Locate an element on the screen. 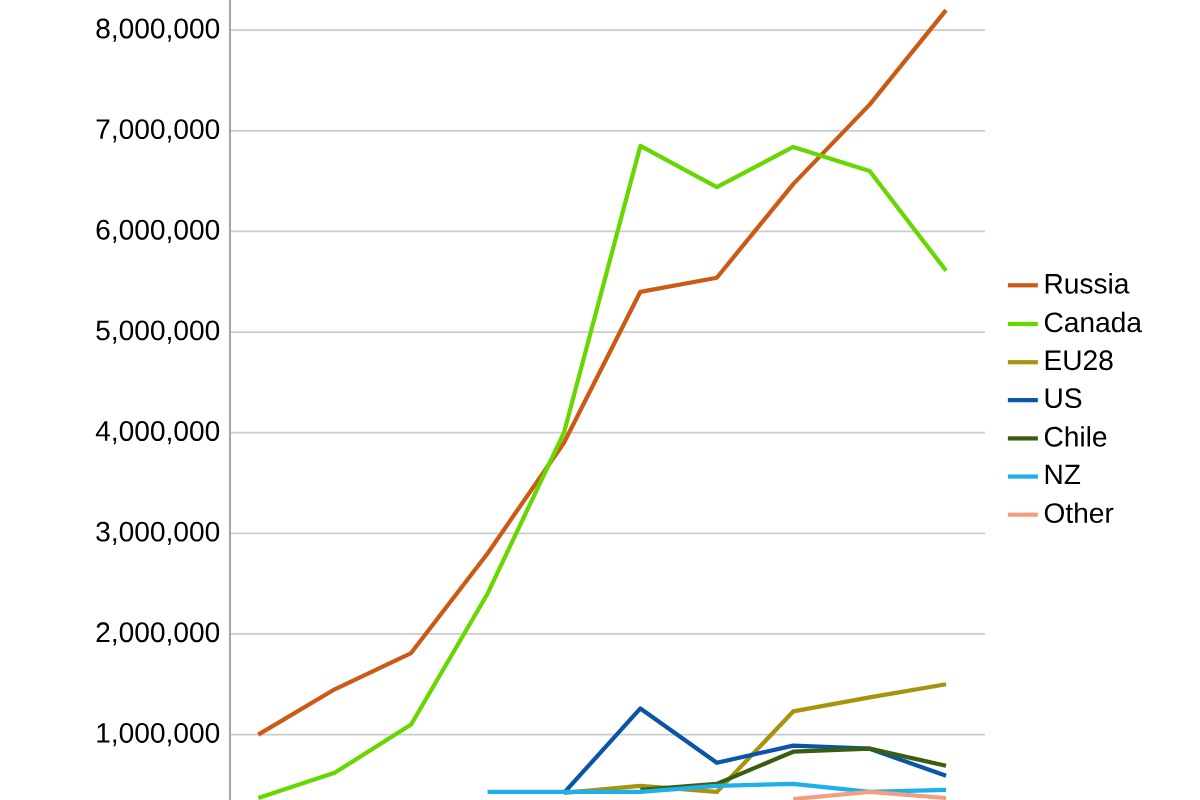 The height and width of the screenshot is (800, 1200). legend-label: NZ is located at coordinates (1063, 474).